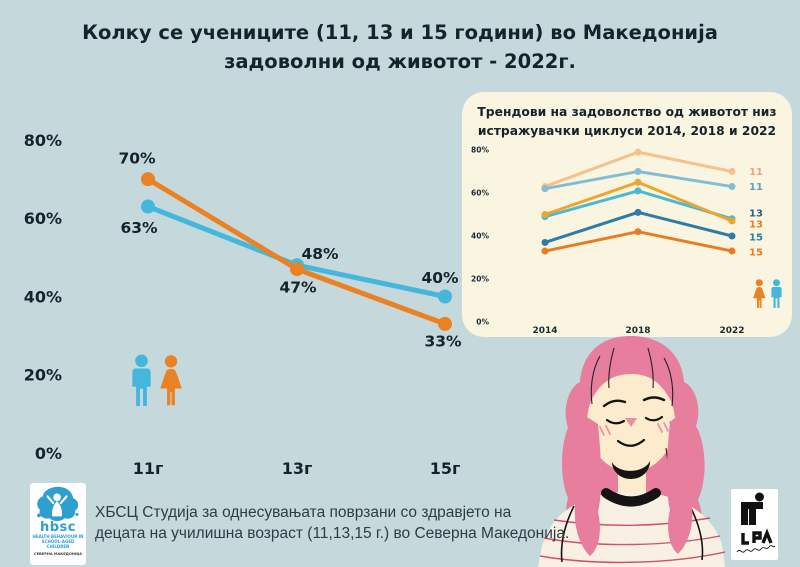 The image size is (800, 567). What do you see at coordinates (58, 544) in the screenshot?
I see `hbsc-subtitle-line2: SCHOOL-AGED CHILDREN` at bounding box center [58, 544].